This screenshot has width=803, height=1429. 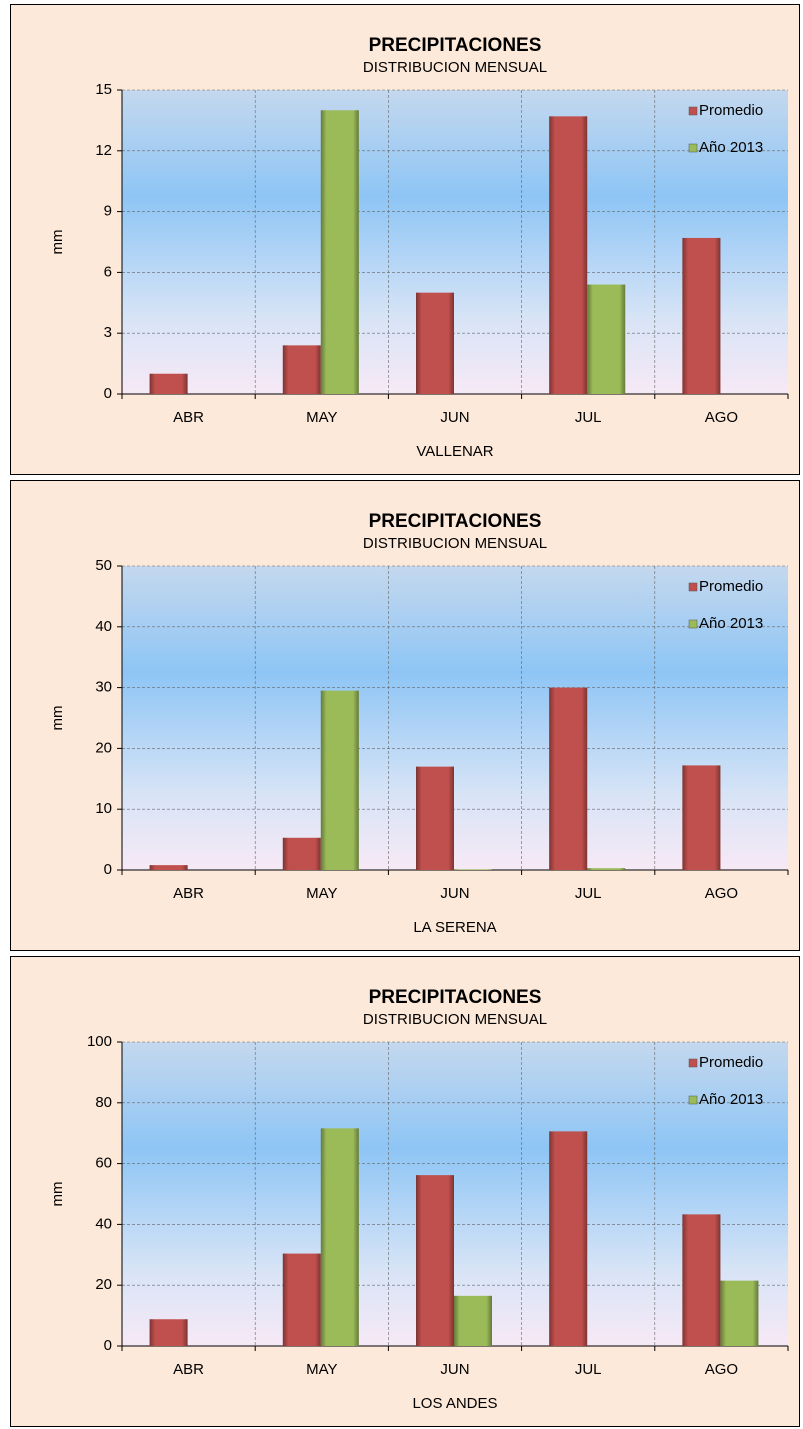 I want to click on y-tick-label: 60, so click(x=103, y=1163).